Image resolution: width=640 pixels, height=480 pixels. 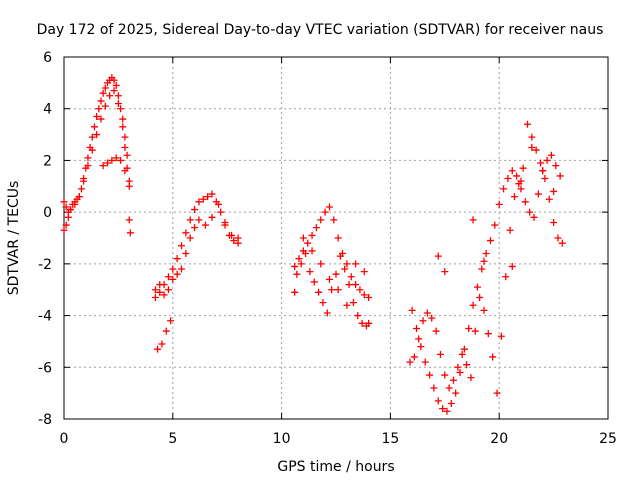 What do you see at coordinates (47, 58) in the screenshot?
I see `y-tick-label: 6` at bounding box center [47, 58].